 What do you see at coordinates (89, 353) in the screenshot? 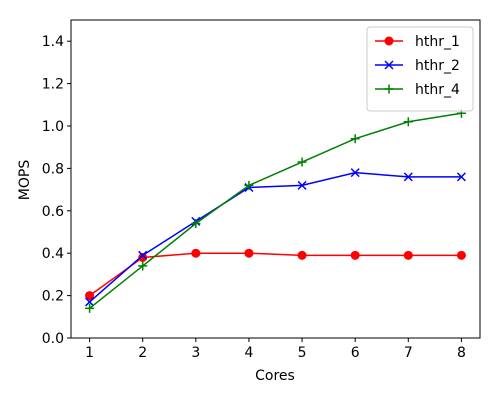
I see `x-tick-label: 1` at bounding box center [89, 353].